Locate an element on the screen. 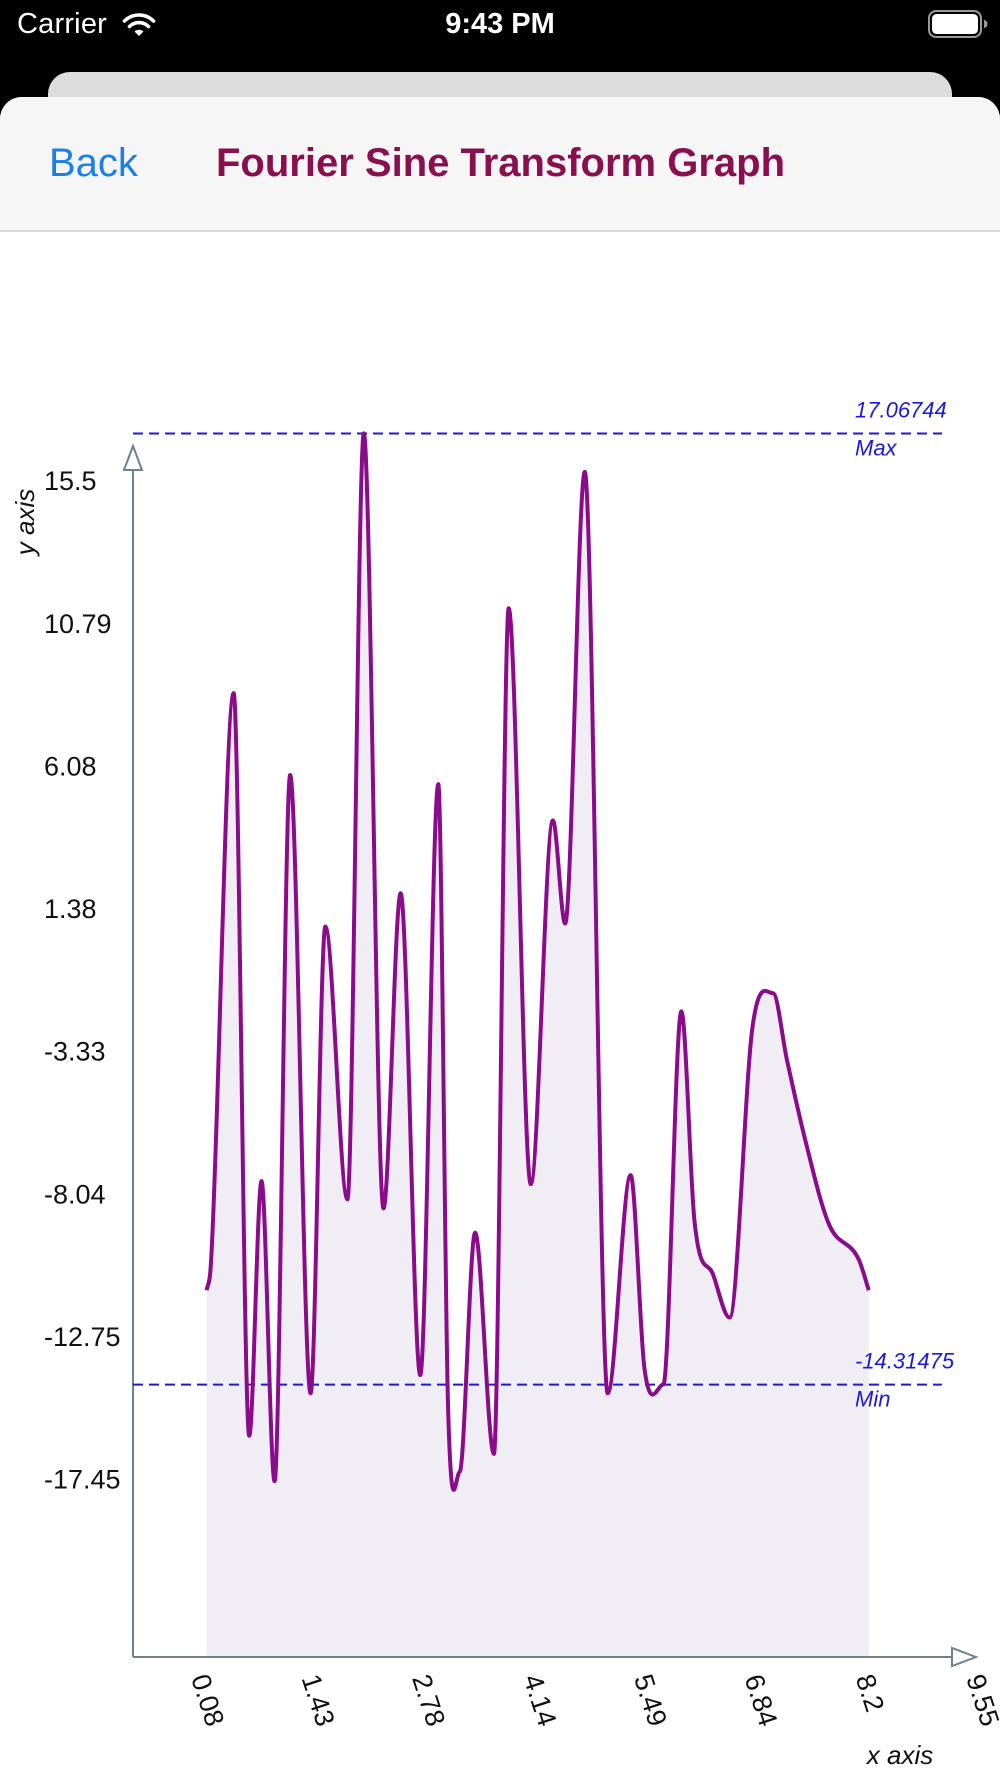  x-axis-title: x axis is located at coordinates (899, 1755).